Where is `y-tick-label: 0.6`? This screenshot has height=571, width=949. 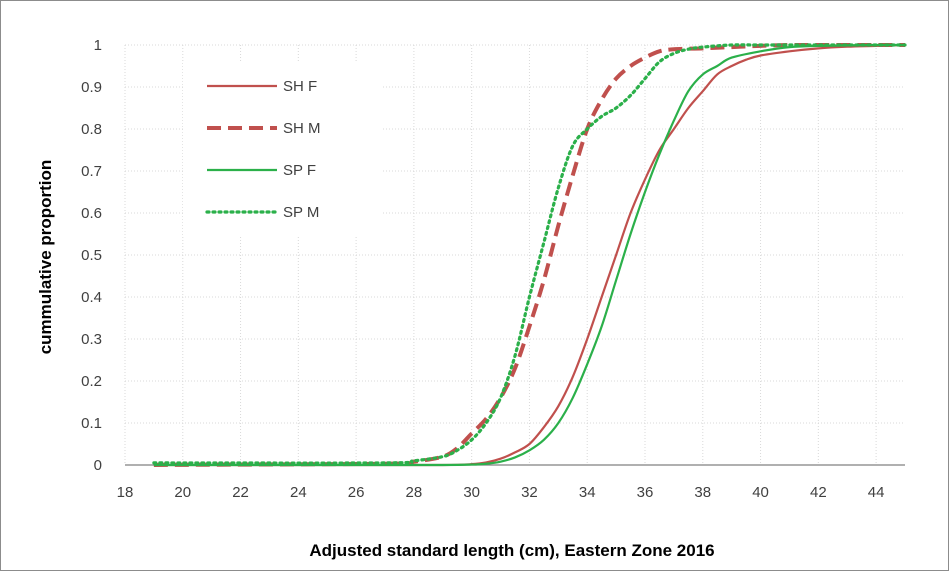
y-tick-label: 0.6 is located at coordinates (91, 213).